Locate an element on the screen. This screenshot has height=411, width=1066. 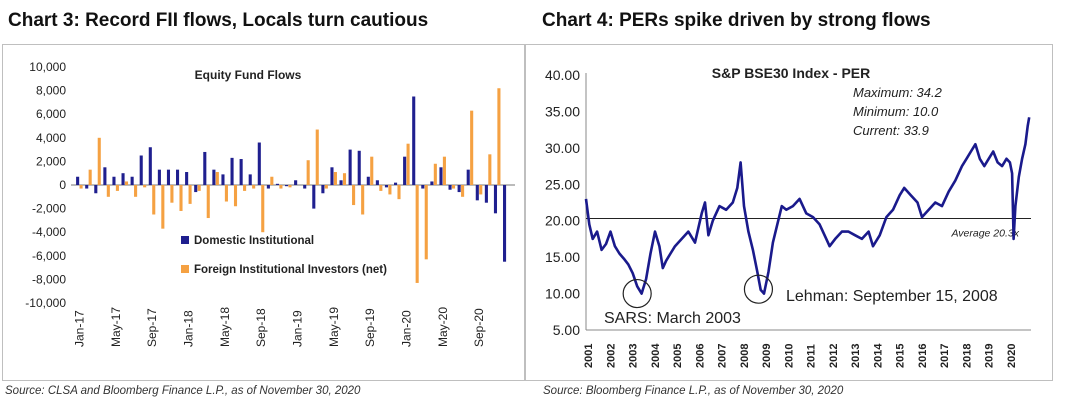
x-tick-label: 2007 is located at coordinates (723, 356).